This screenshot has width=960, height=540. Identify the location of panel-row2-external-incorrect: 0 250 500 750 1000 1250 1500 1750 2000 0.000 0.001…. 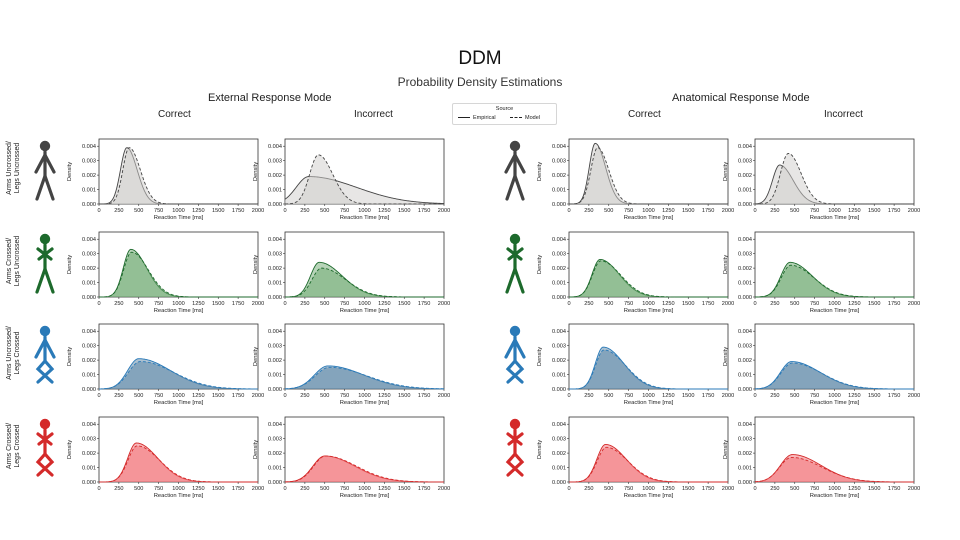
(351, 364).